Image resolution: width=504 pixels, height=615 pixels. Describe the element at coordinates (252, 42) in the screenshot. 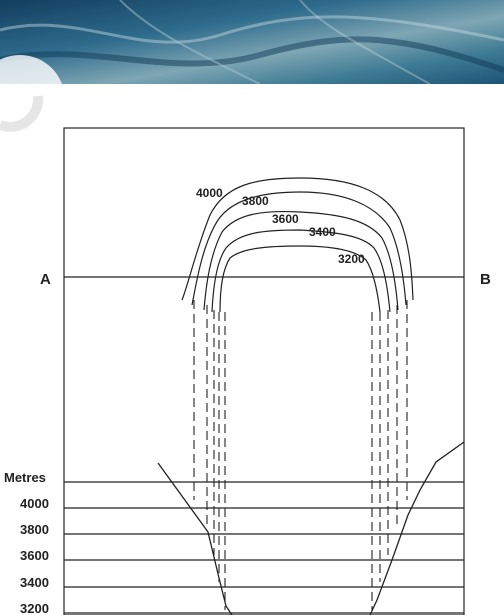

I see `header-photo` at that location.